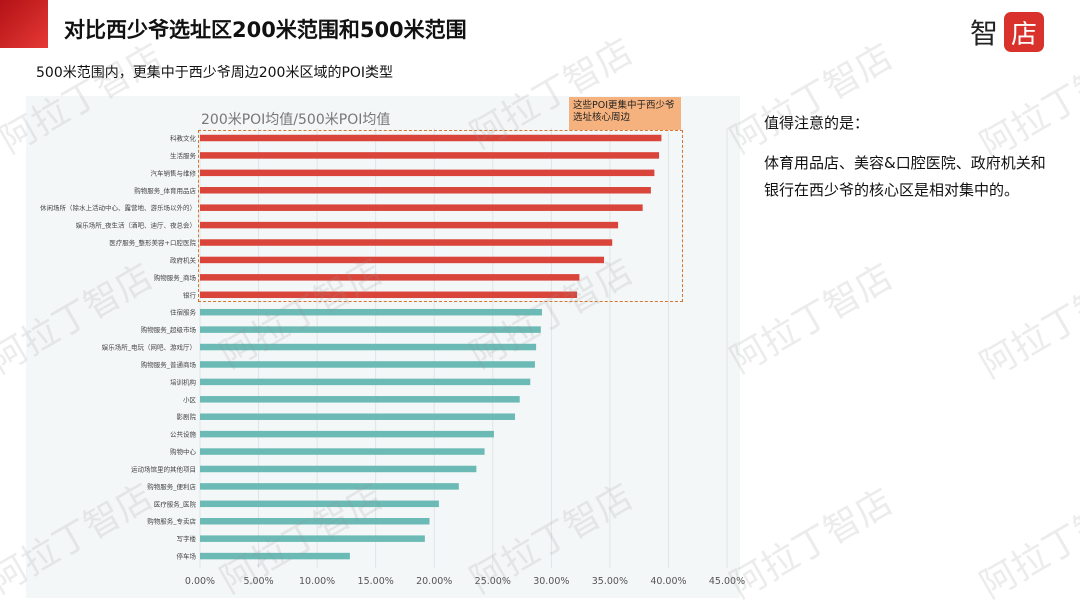 This screenshot has width=1080, height=609. Describe the element at coordinates (183, 138) in the screenshot. I see `category-label: 科教文化` at that location.